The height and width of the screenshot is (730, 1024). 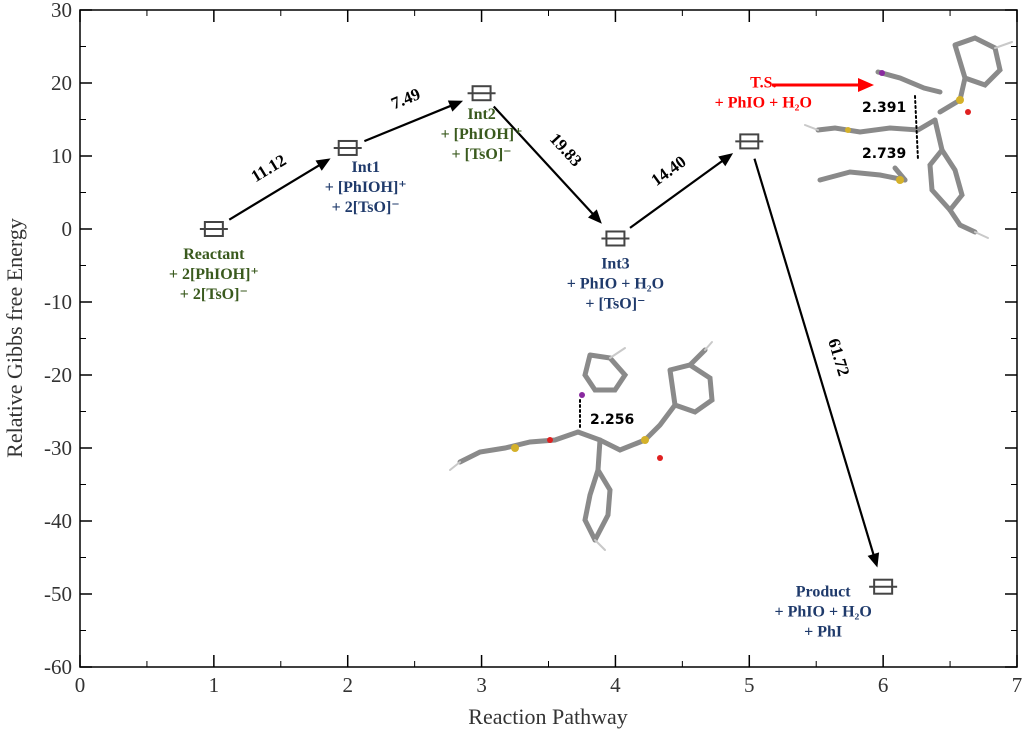 What do you see at coordinates (58, 521) in the screenshot?
I see `y-tick-label: -40` at bounding box center [58, 521].